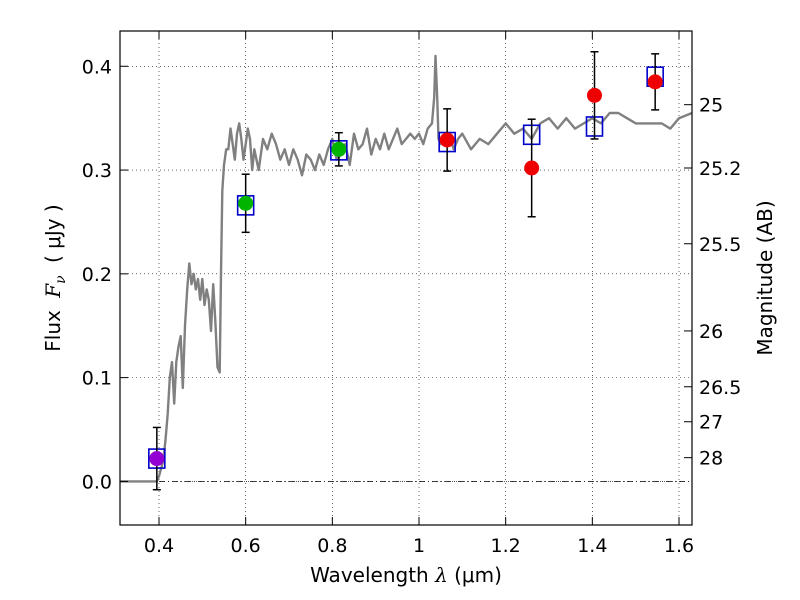  What do you see at coordinates (720, 245) in the screenshot?
I see `mag-tick-label: 25.5` at bounding box center [720, 245].